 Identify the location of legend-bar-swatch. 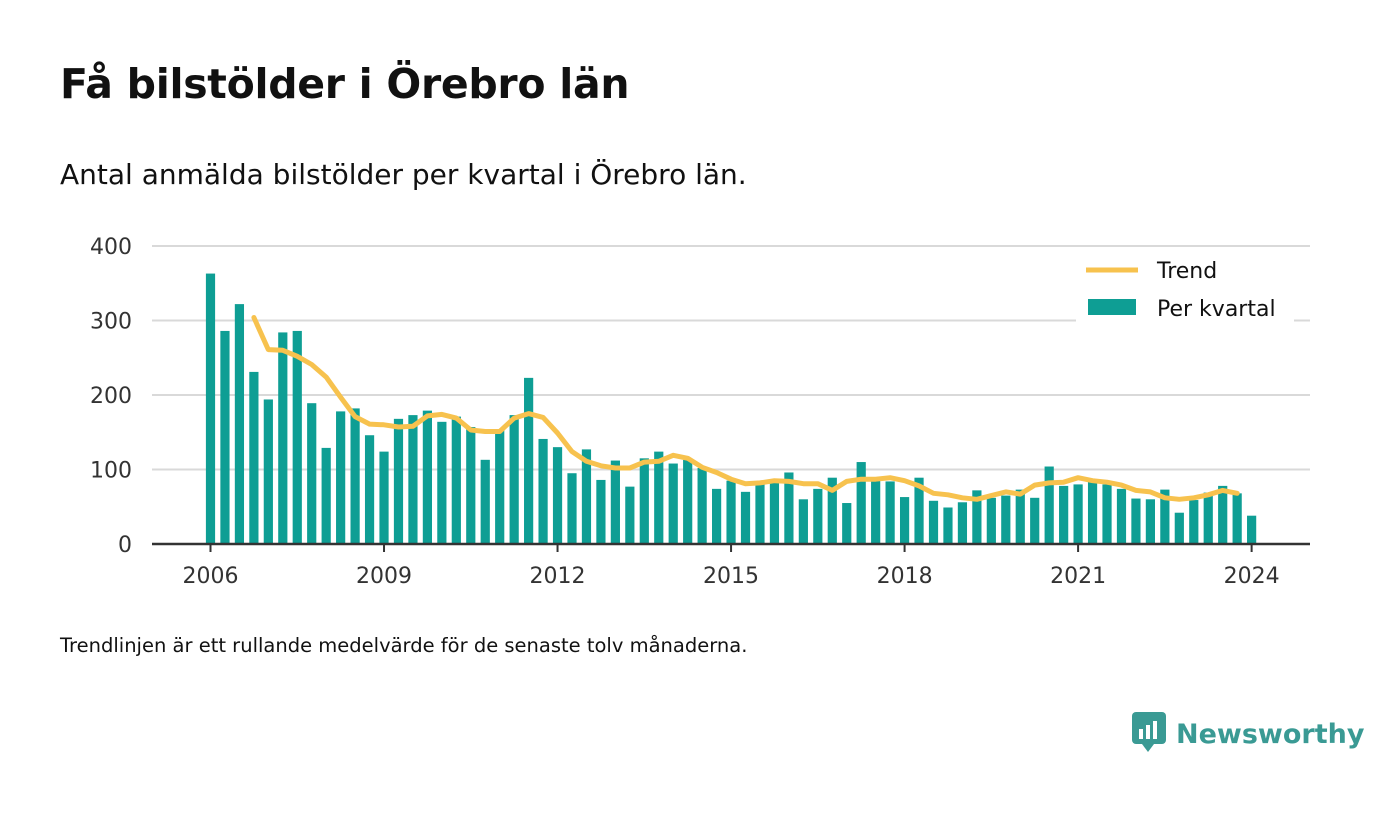
(1112, 307).